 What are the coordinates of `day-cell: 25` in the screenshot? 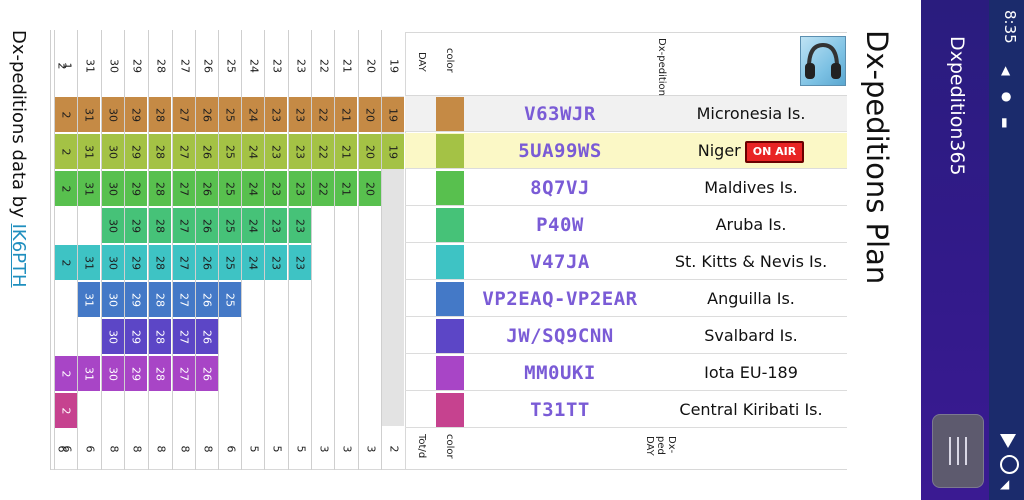 It's located at (230, 114).